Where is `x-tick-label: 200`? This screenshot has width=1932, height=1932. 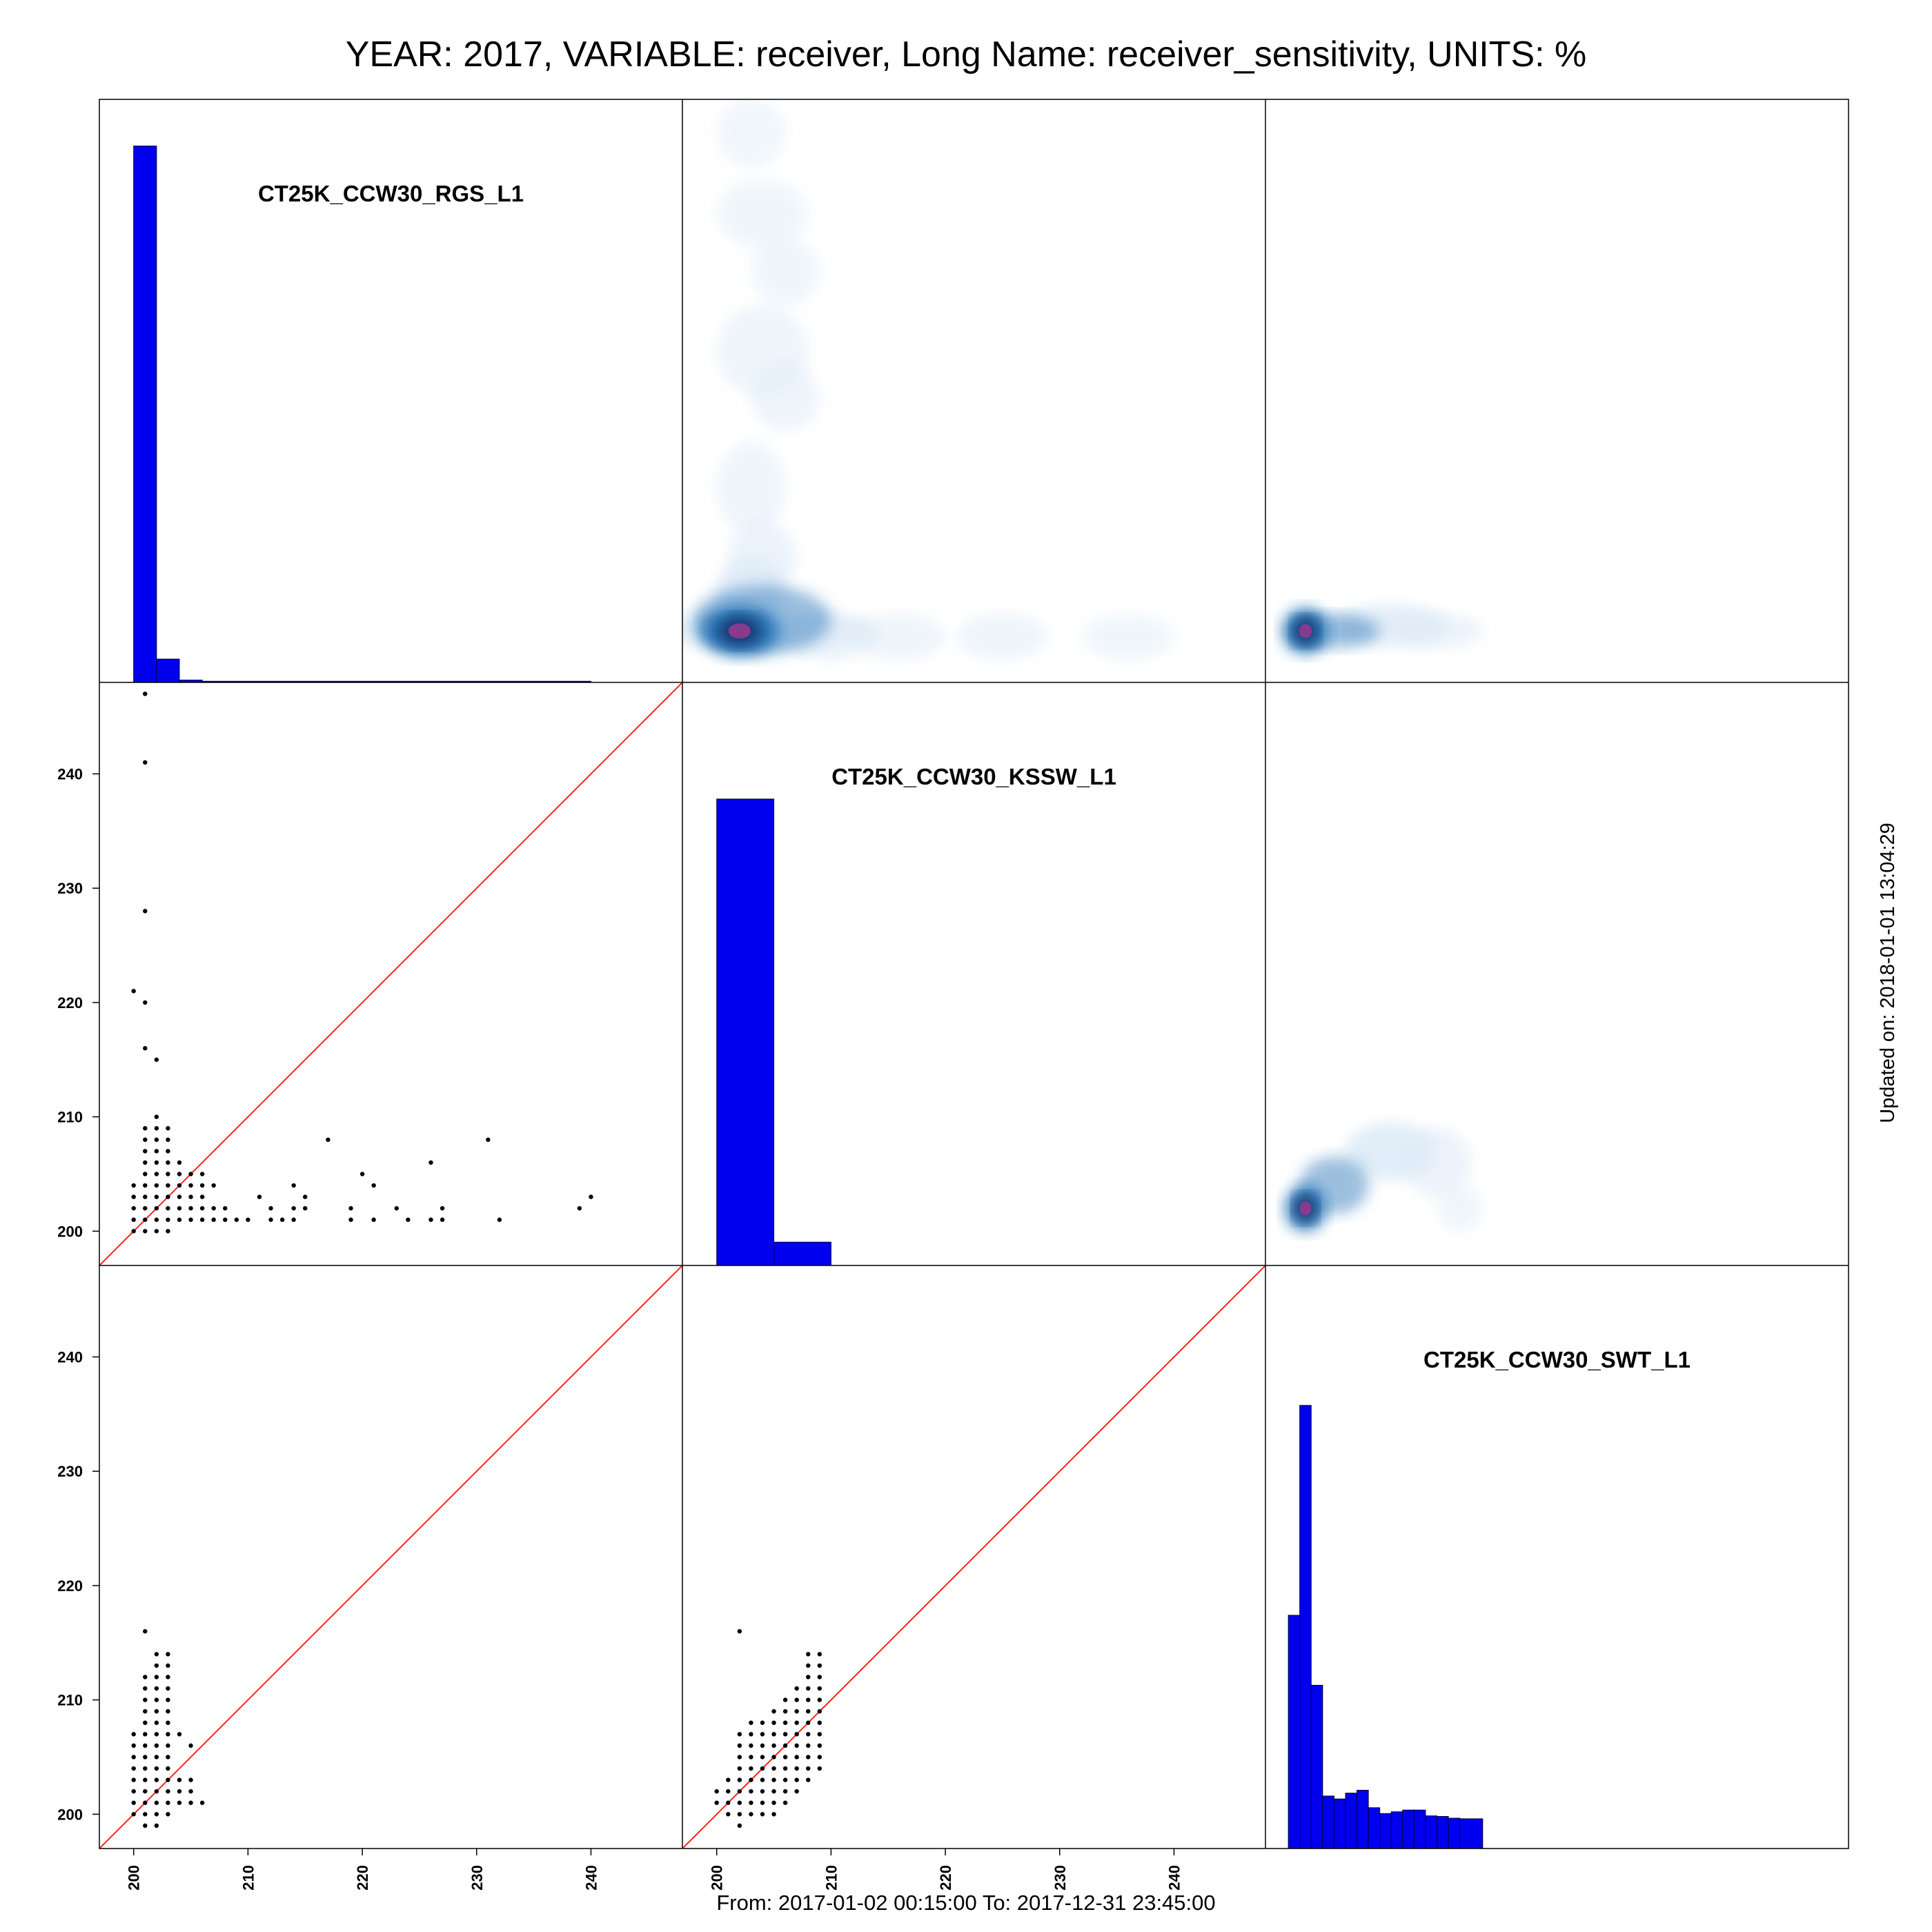 x-tick-label: 200 is located at coordinates (717, 1878).